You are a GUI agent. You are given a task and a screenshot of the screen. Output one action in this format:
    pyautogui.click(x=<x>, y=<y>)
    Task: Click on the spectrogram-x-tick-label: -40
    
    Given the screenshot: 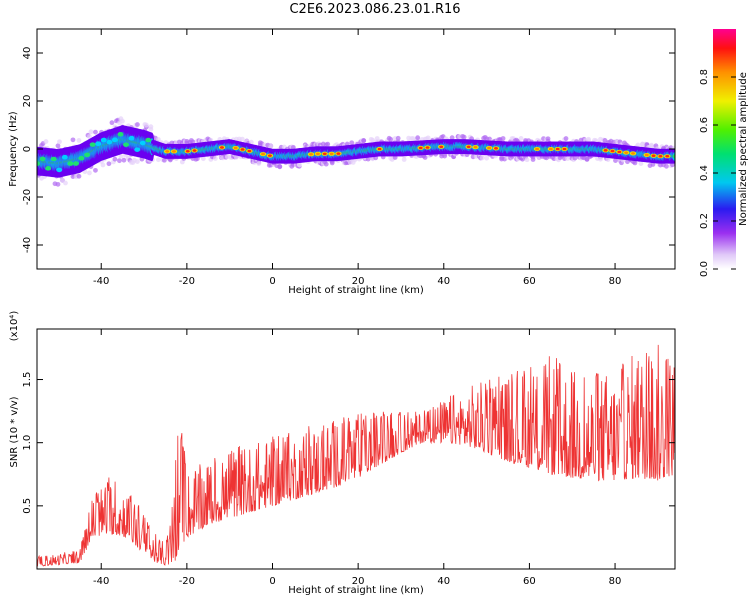 What is the action you would take?
    pyautogui.click(x=101, y=281)
    